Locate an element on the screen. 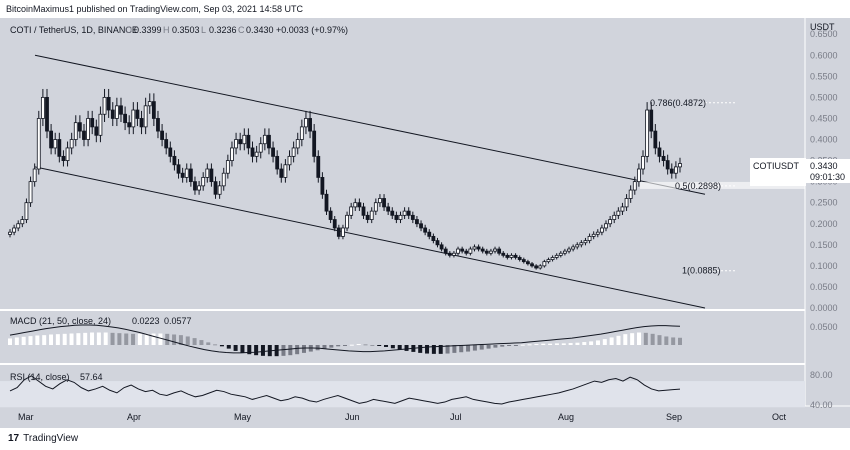 The image size is (850, 450). price-tick-label: 0.6000 is located at coordinates (824, 55).